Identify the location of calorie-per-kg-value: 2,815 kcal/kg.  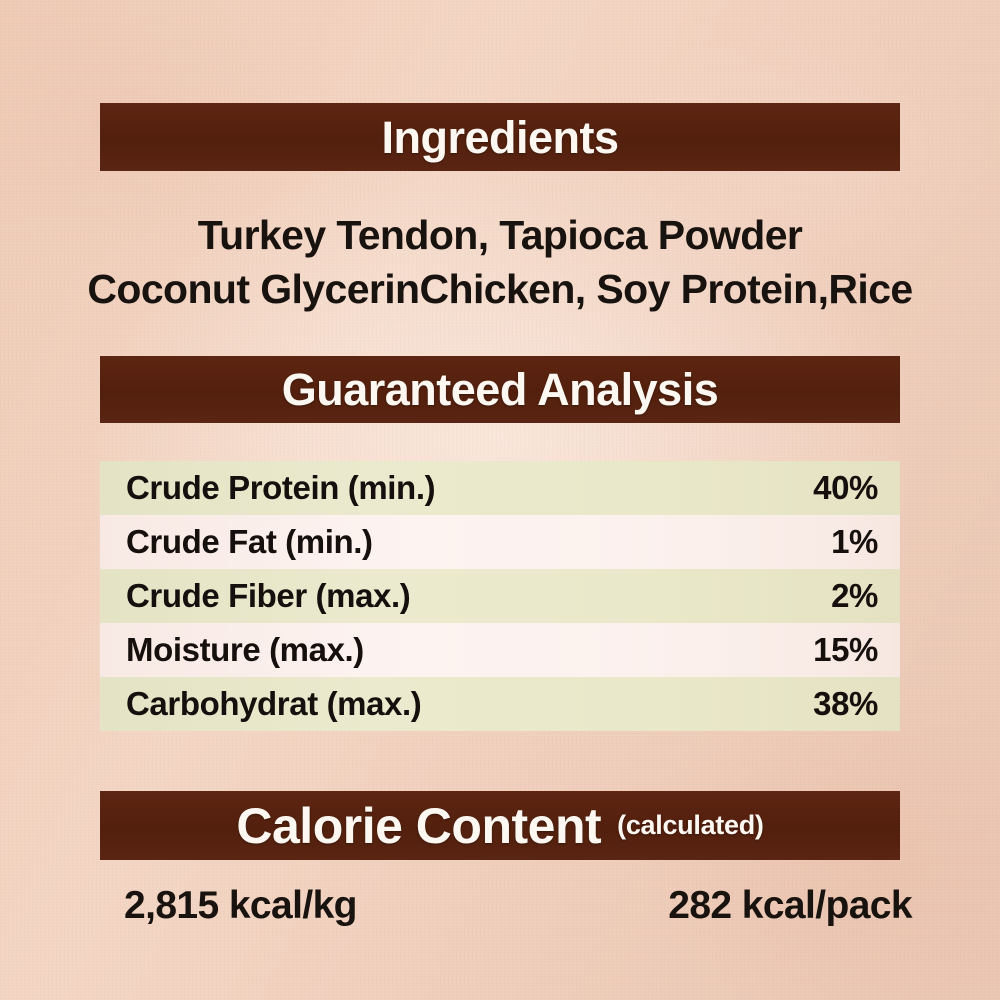
(240, 905).